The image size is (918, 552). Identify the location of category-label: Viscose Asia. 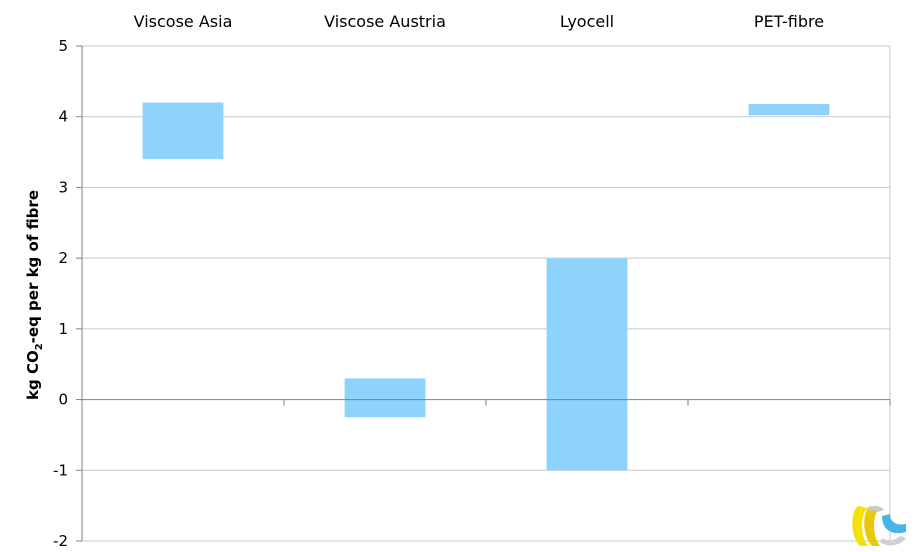
(183, 21).